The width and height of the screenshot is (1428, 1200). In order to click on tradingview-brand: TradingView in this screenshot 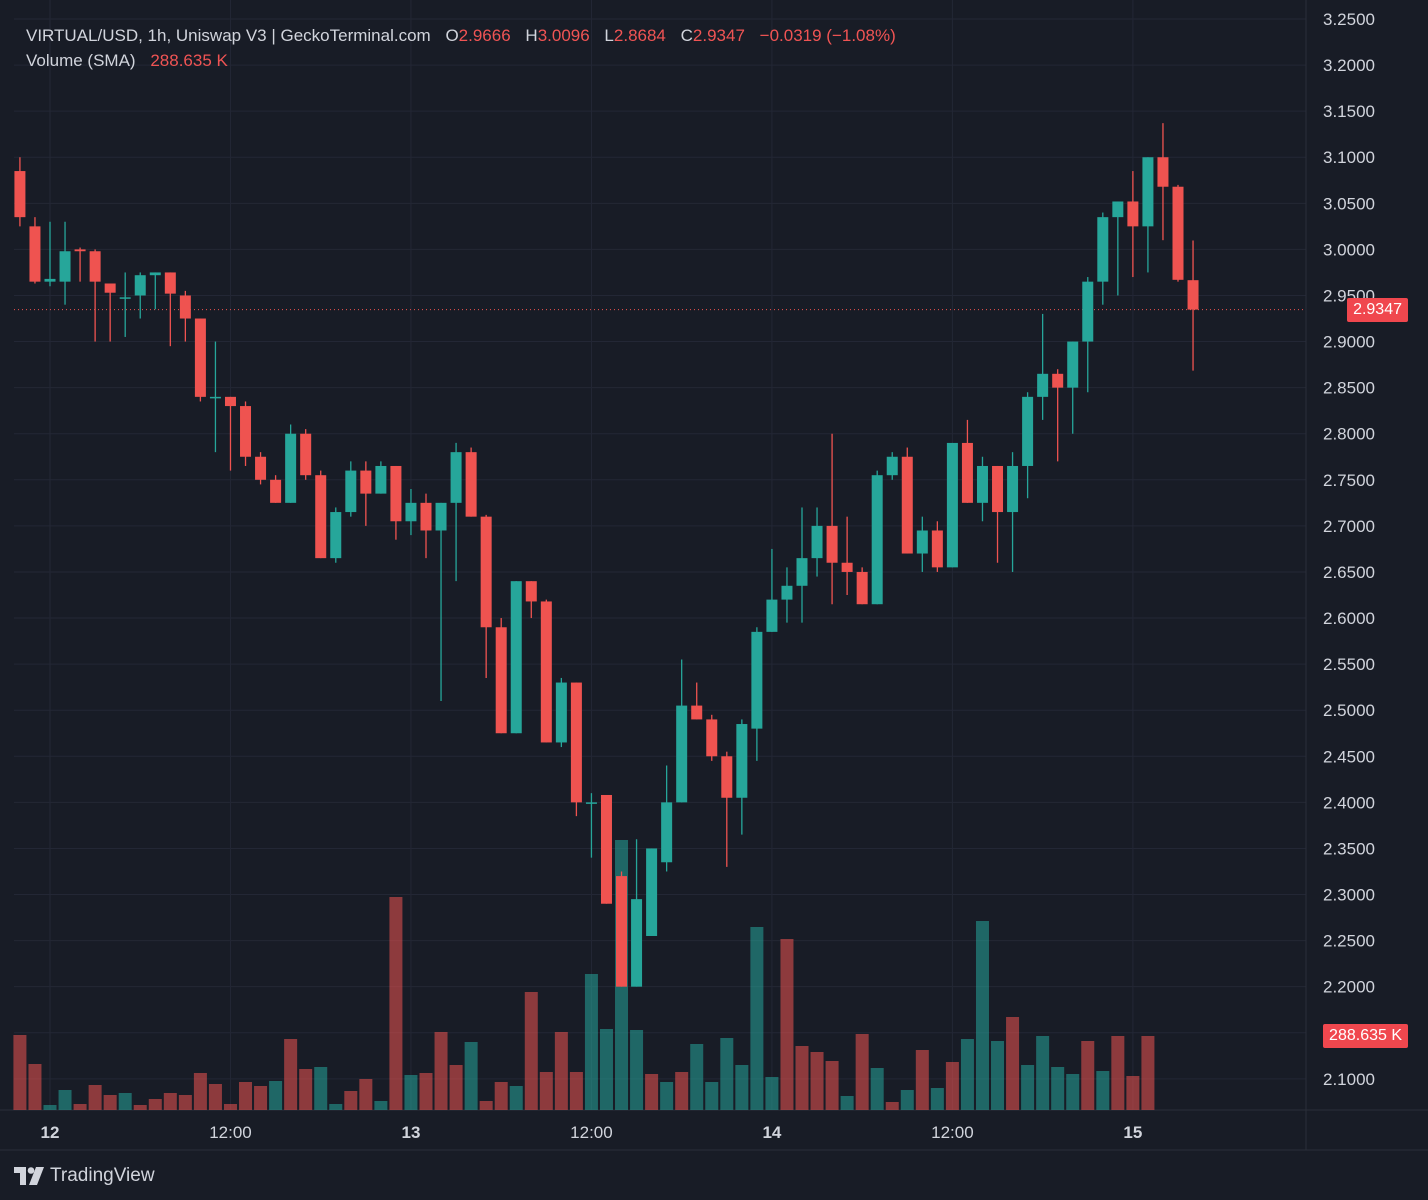, I will do `click(102, 1175)`.